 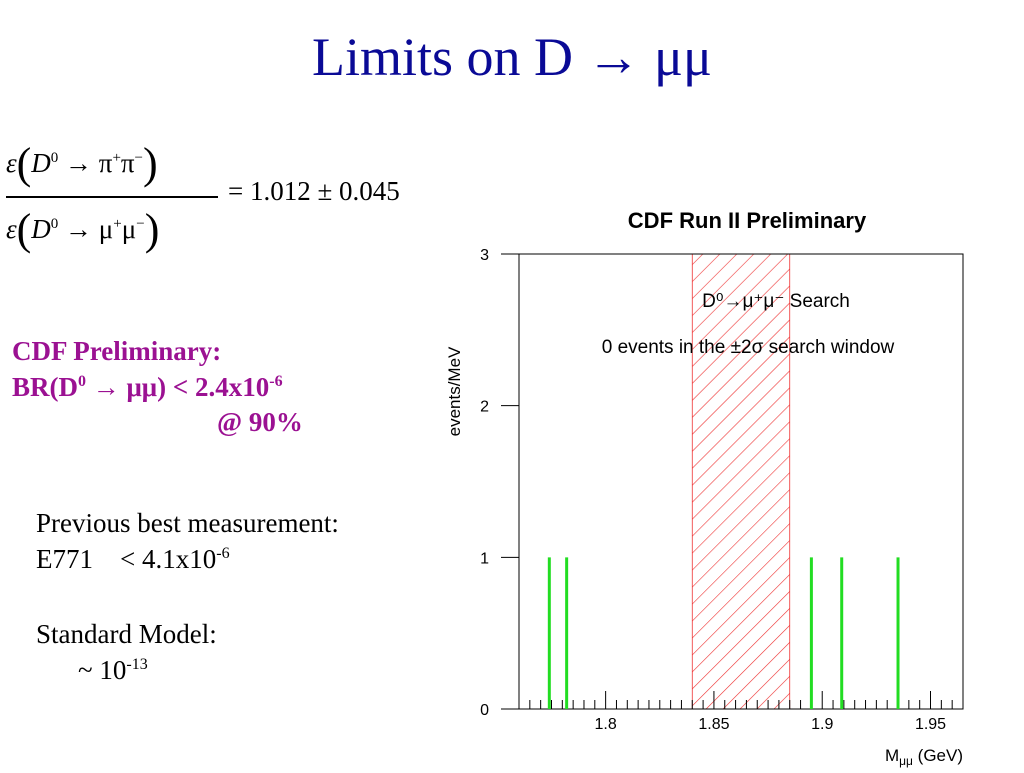 I want to click on search-window-band, so click(x=741, y=481).